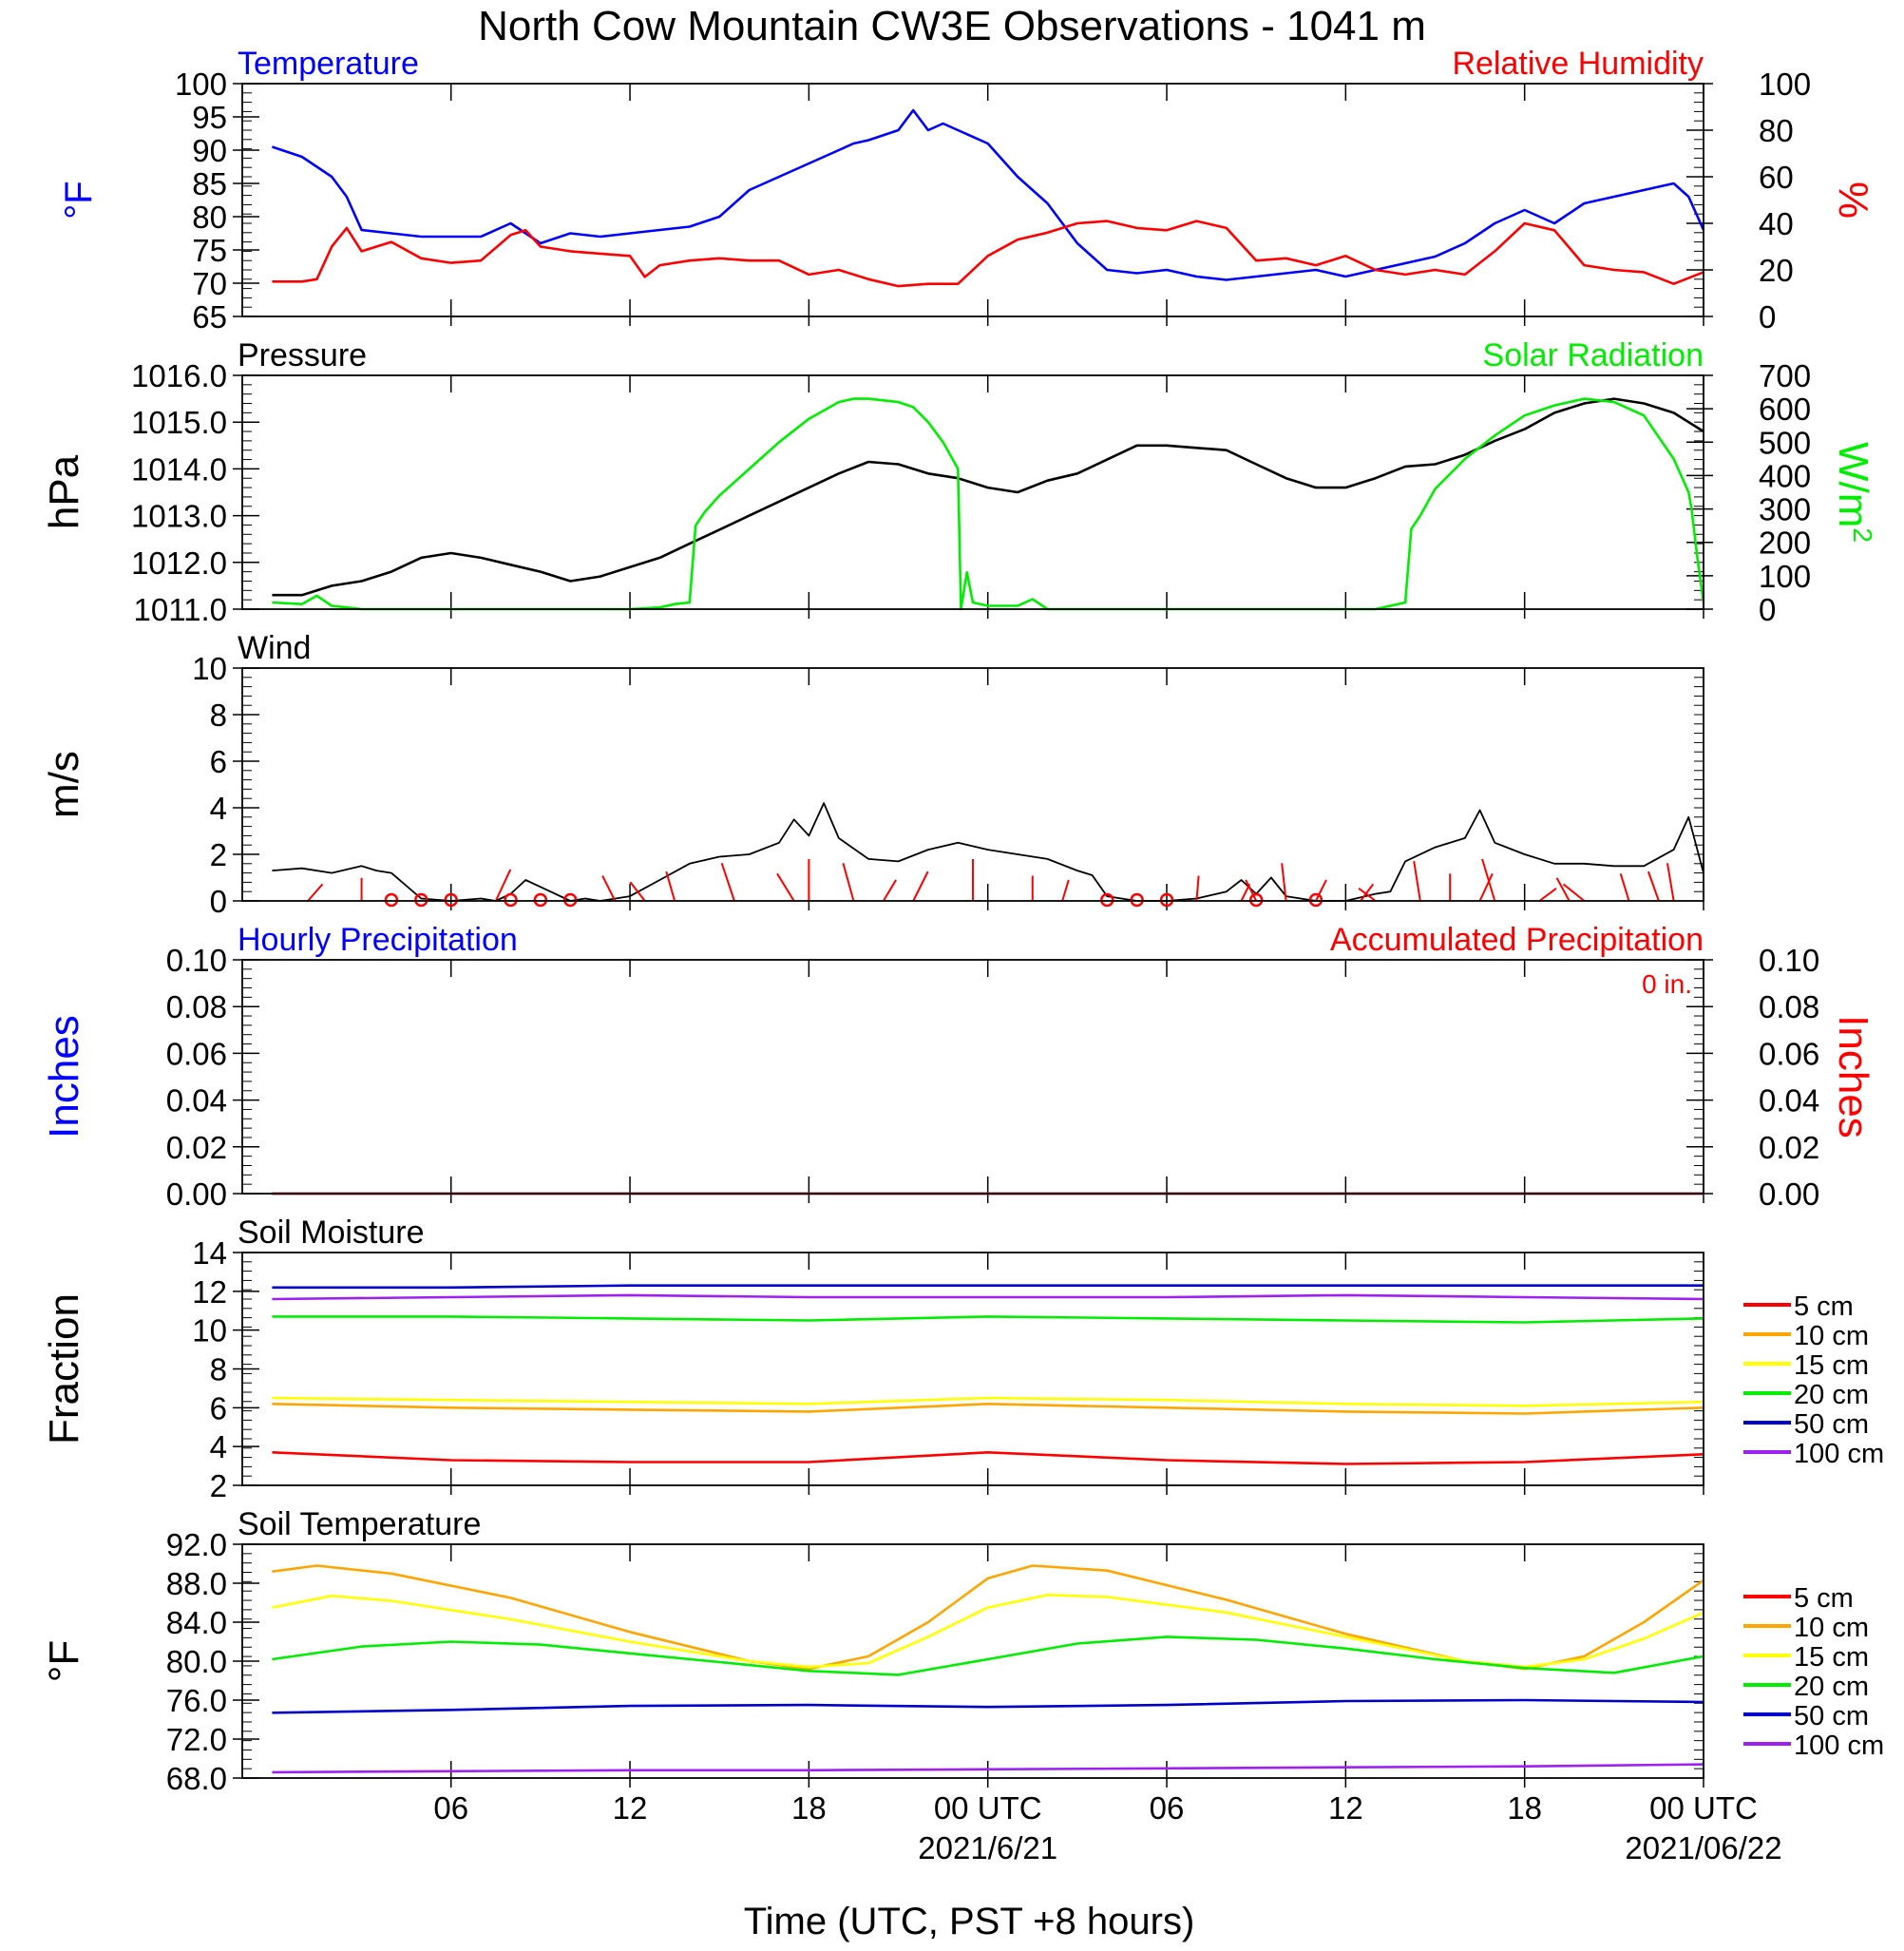 The image size is (1904, 1951). What do you see at coordinates (1785, 476) in the screenshot?
I see `y-tick-label-right: 400` at bounding box center [1785, 476].